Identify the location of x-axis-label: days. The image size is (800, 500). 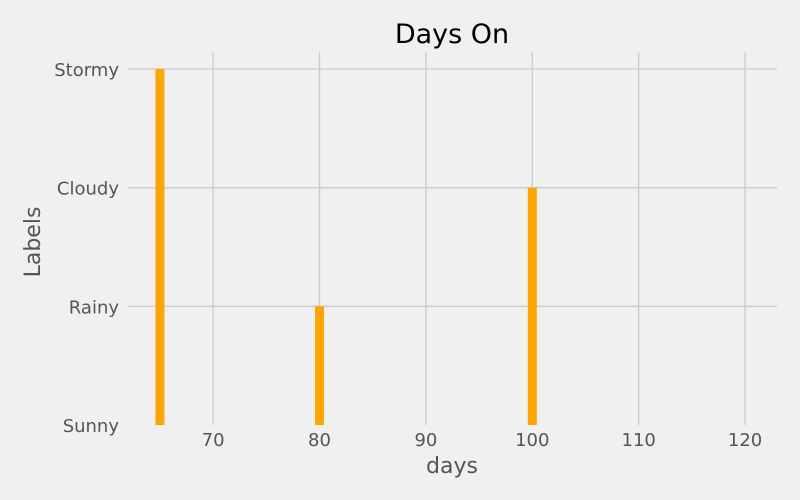
(452, 466).